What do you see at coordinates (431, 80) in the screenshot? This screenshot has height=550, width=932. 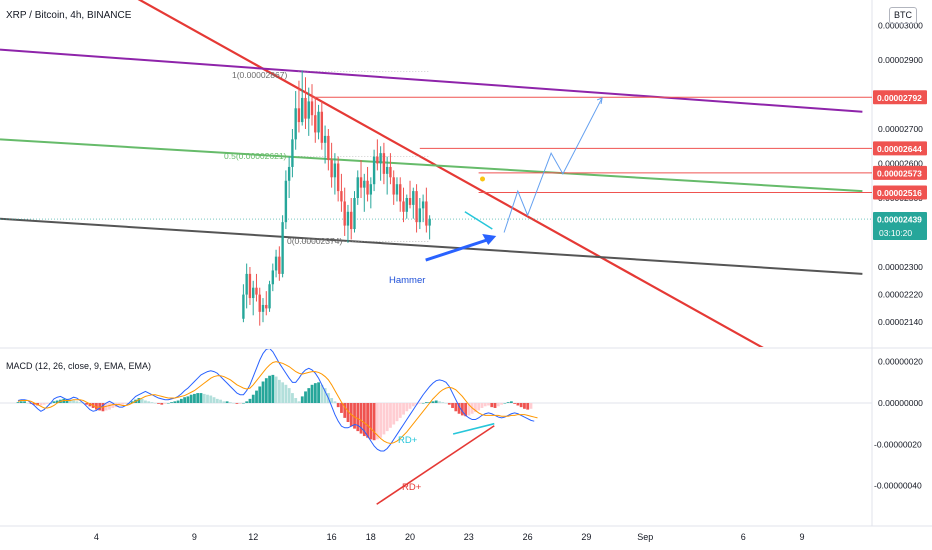 I see `trendline-purple` at bounding box center [431, 80].